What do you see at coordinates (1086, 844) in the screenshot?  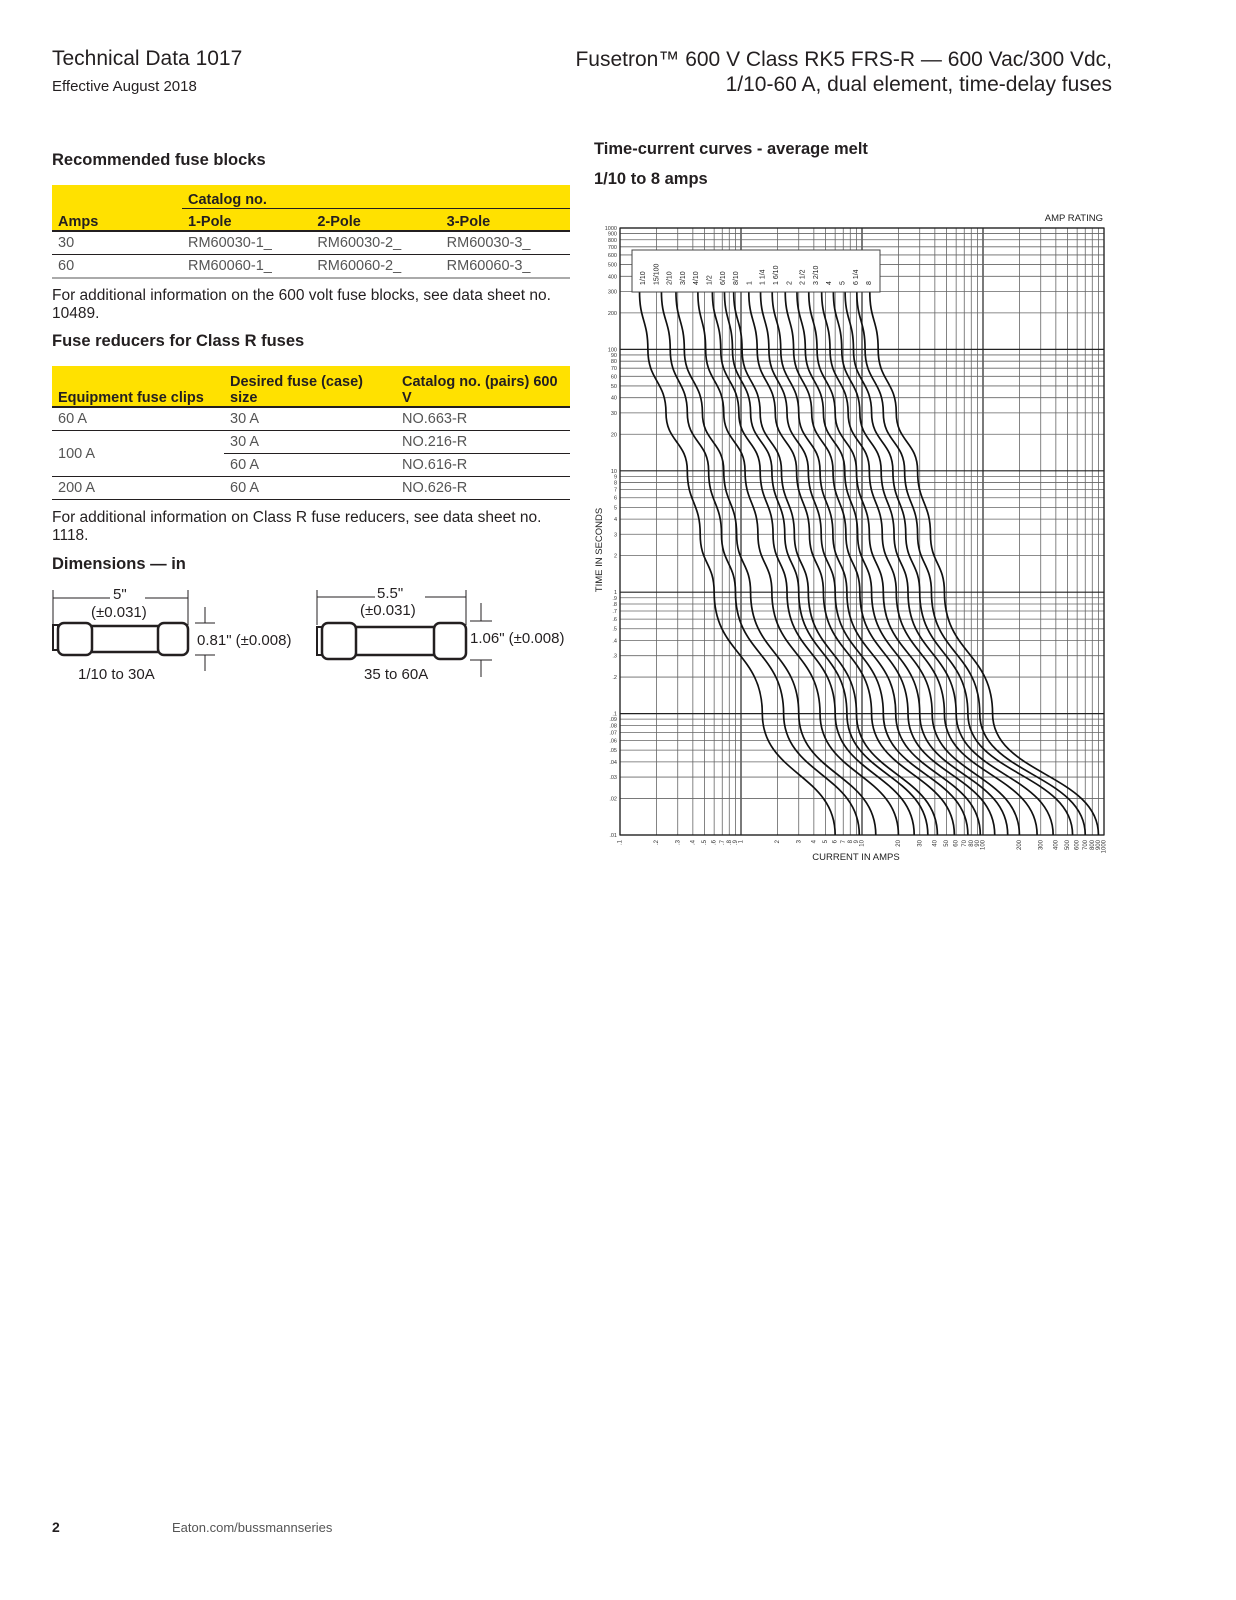 I see `x-tick-label: 700` at bounding box center [1086, 844].